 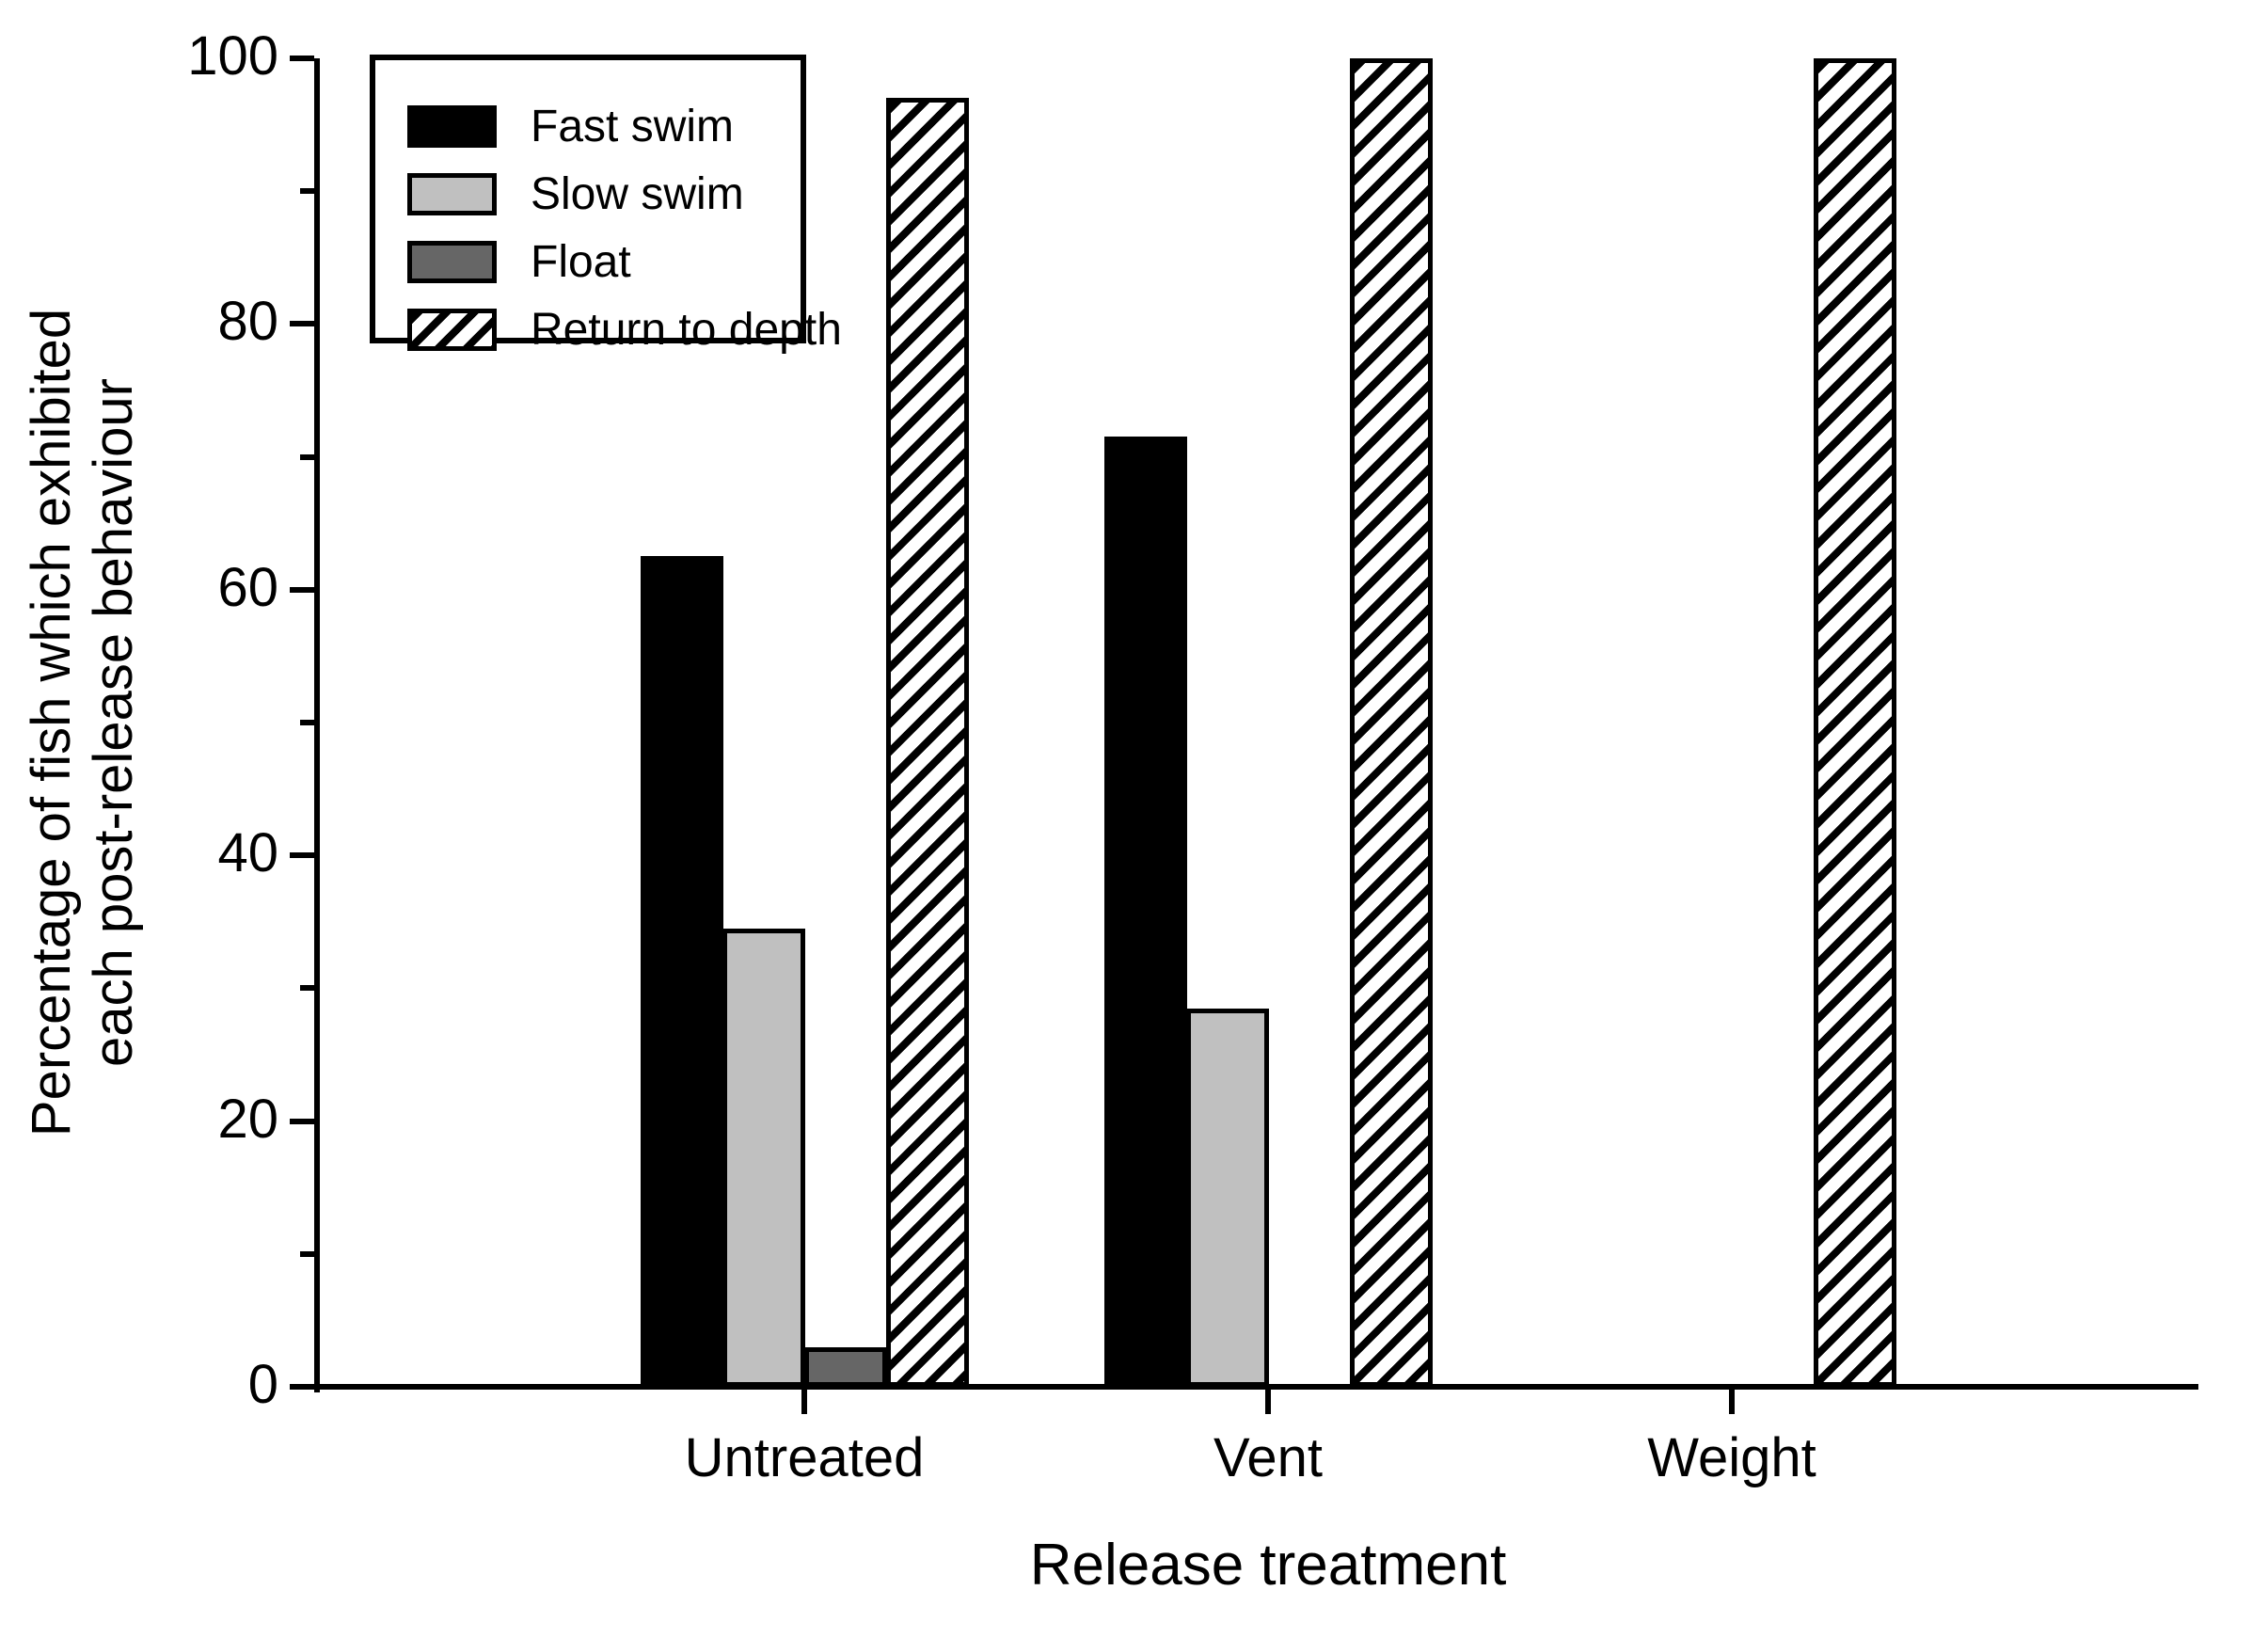 I want to click on bar-float-untreated, so click(x=845, y=1367).